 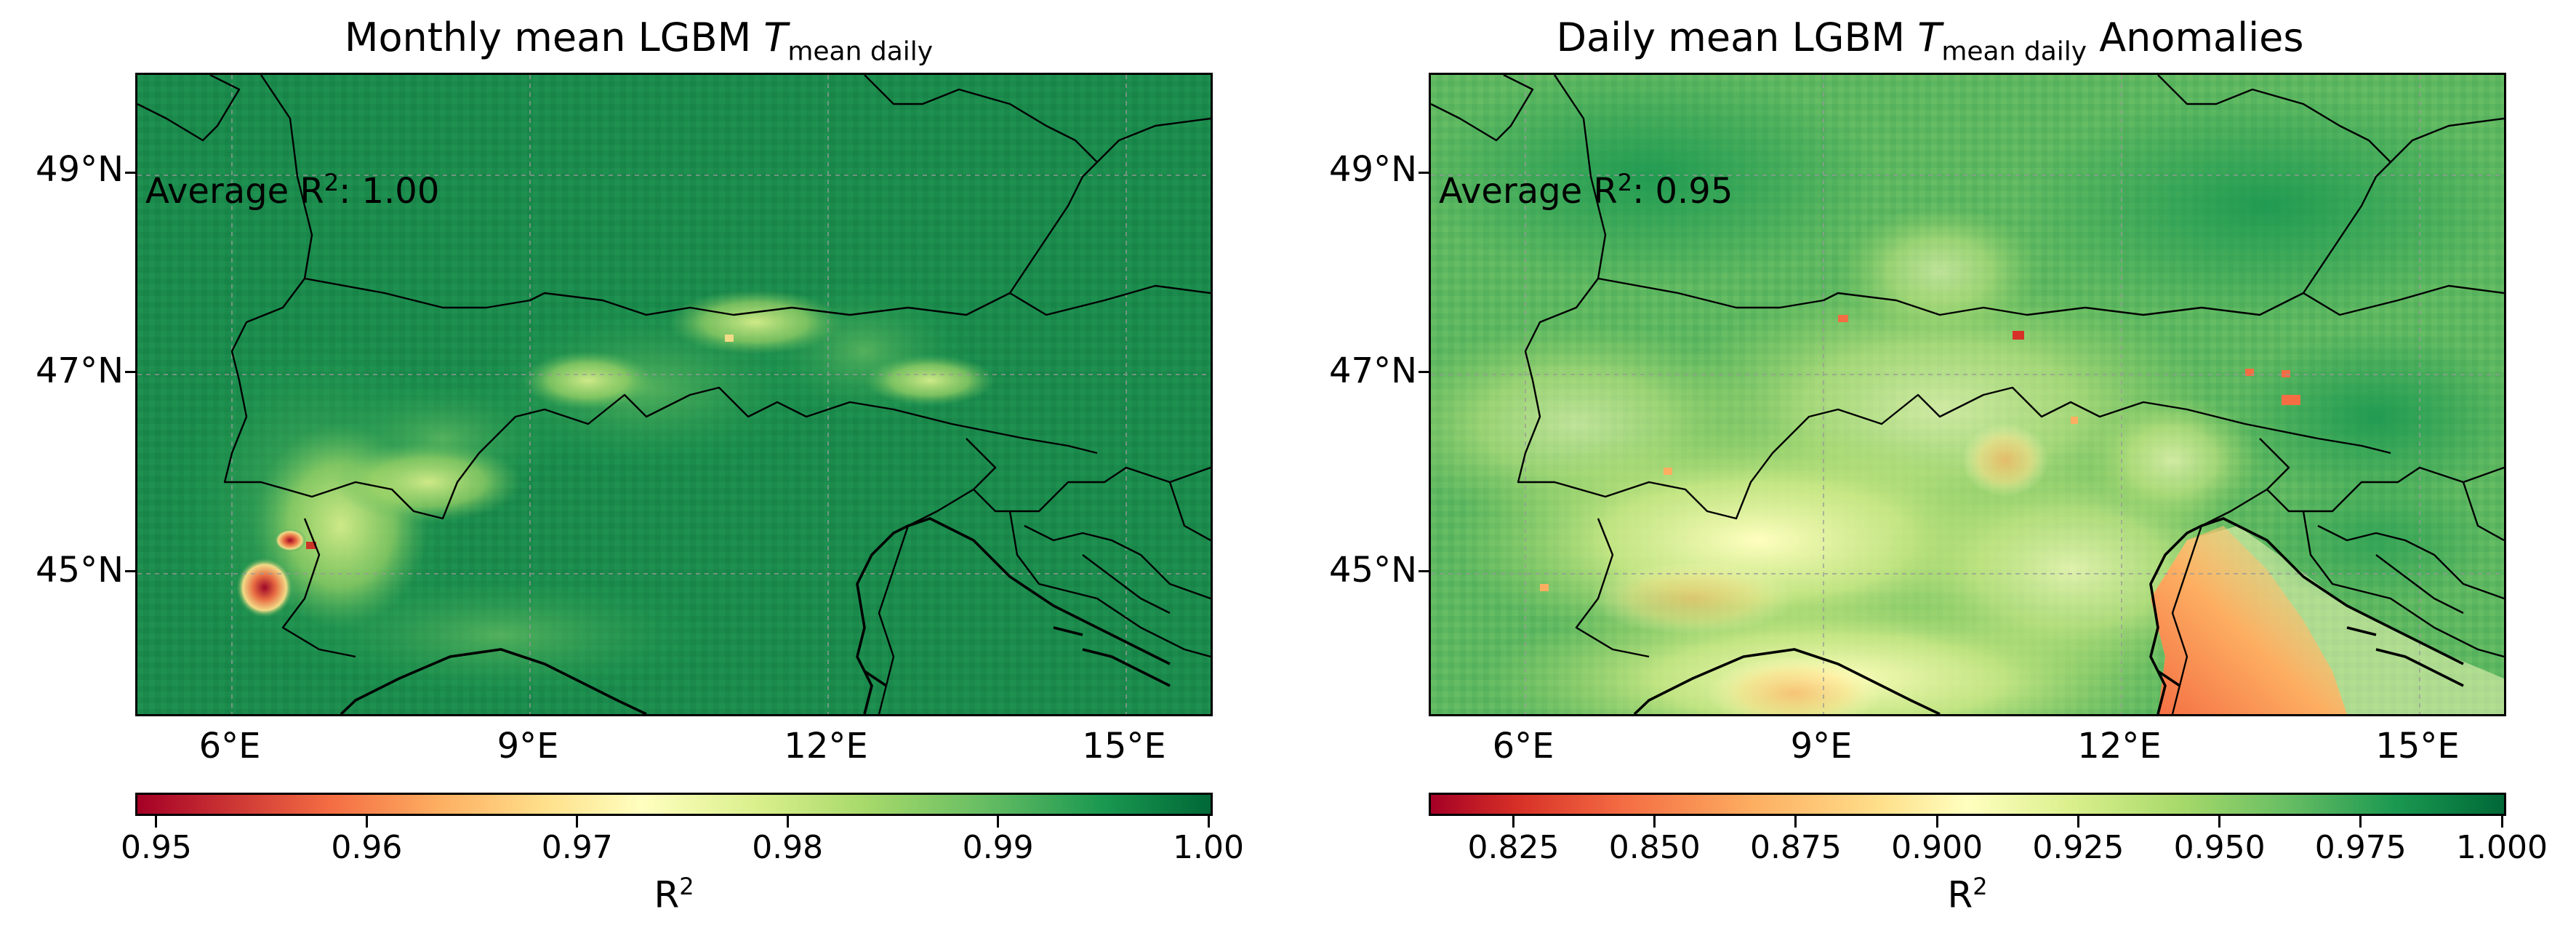 I want to click on colorbar-tick-label: 0.975, so click(x=2360, y=847).